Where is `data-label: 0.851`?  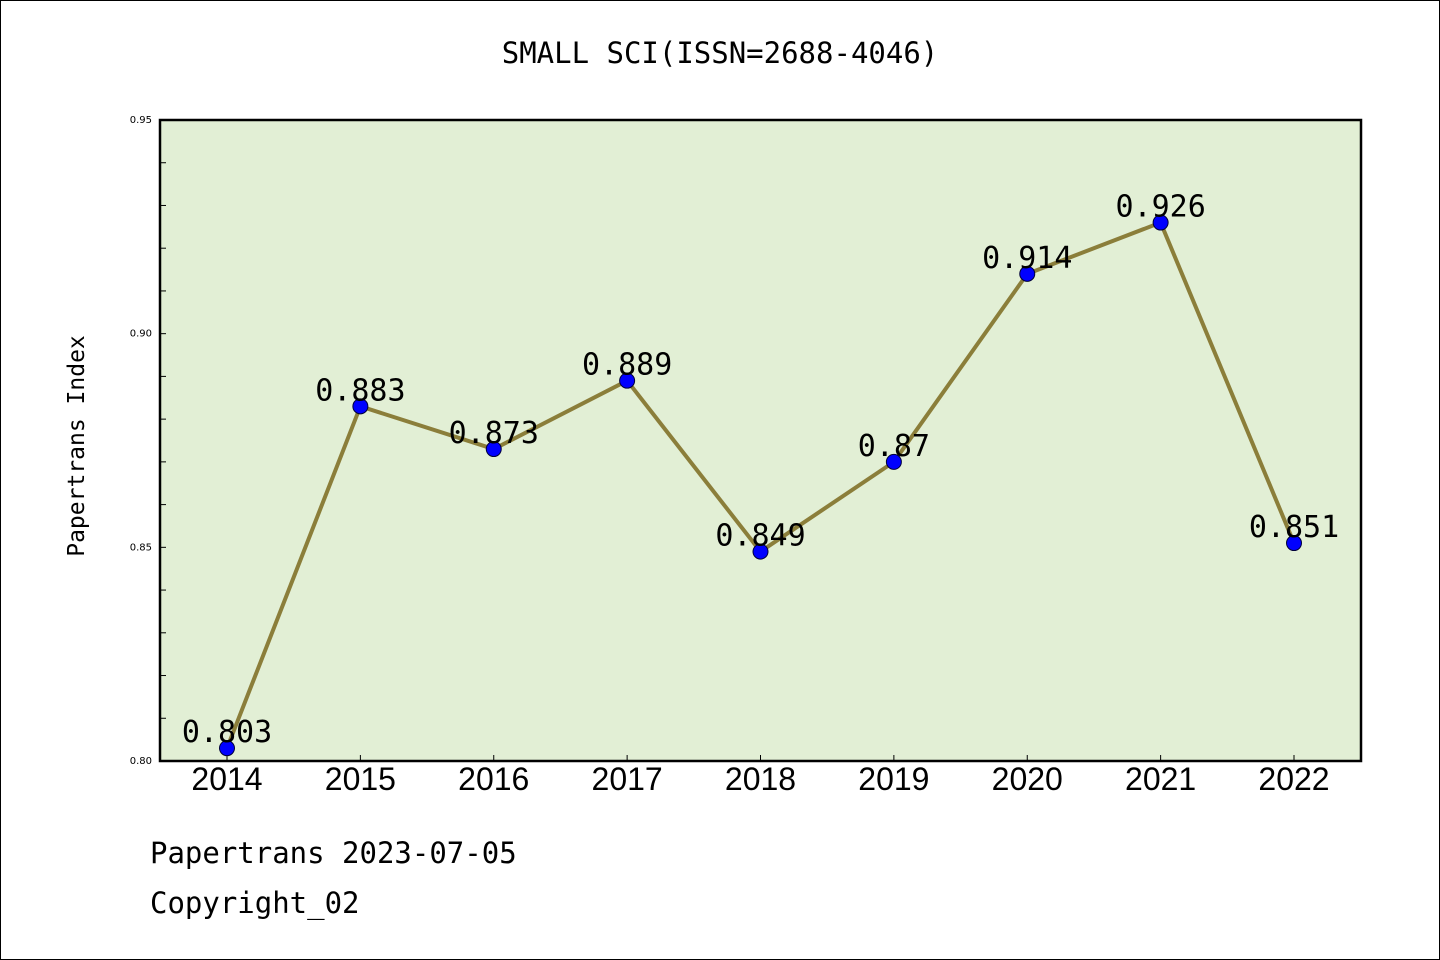
data-label: 0.851 is located at coordinates (1294, 527).